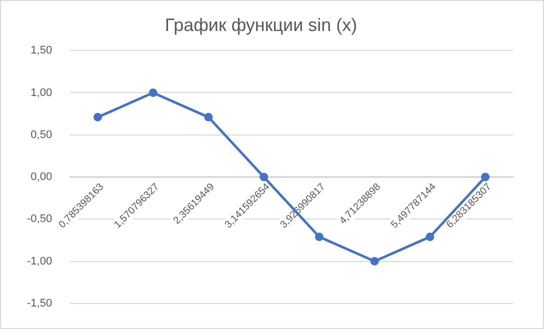  What do you see at coordinates (39, 219) in the screenshot?
I see `y-tick-label: -0,50` at bounding box center [39, 219].